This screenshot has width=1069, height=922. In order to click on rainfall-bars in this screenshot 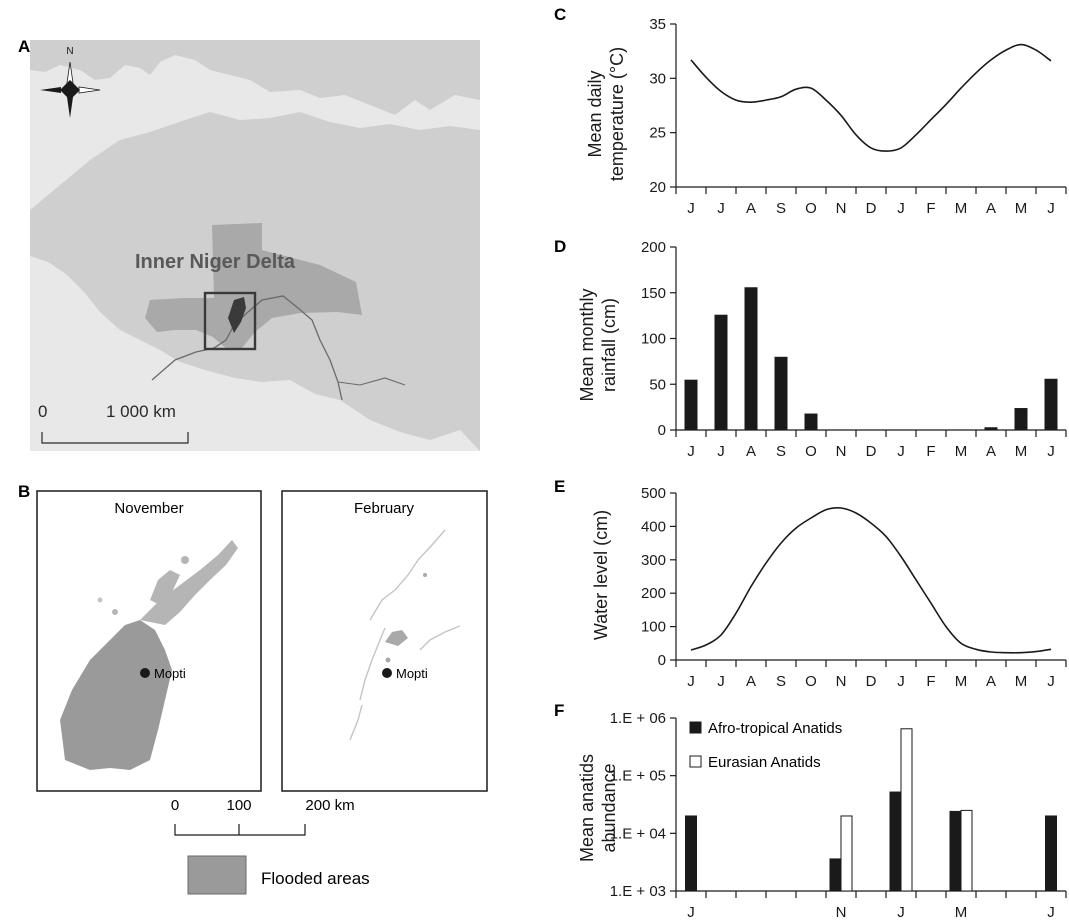, I will do `click(871, 358)`.